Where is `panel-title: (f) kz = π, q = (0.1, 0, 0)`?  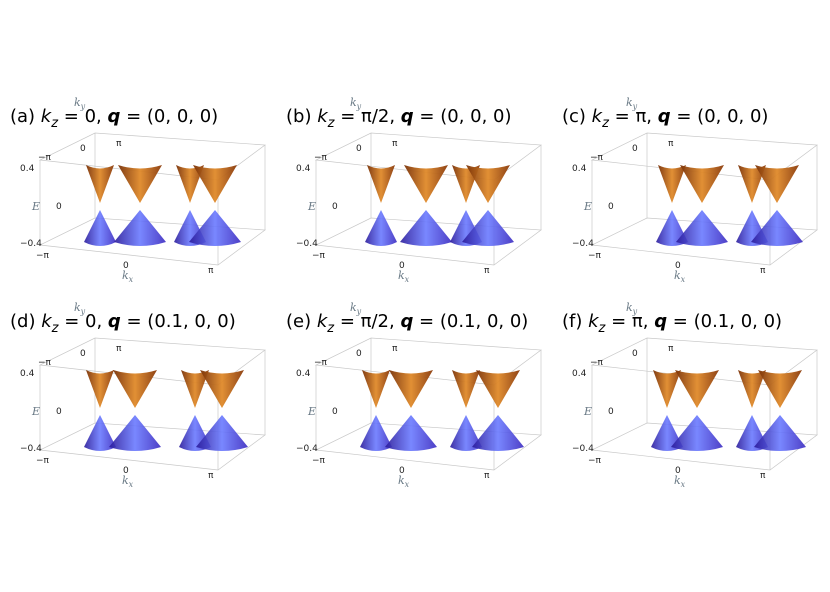
panel-title: (f) kz = π, q = (0.1, 0, 0) is located at coordinates (672, 323).